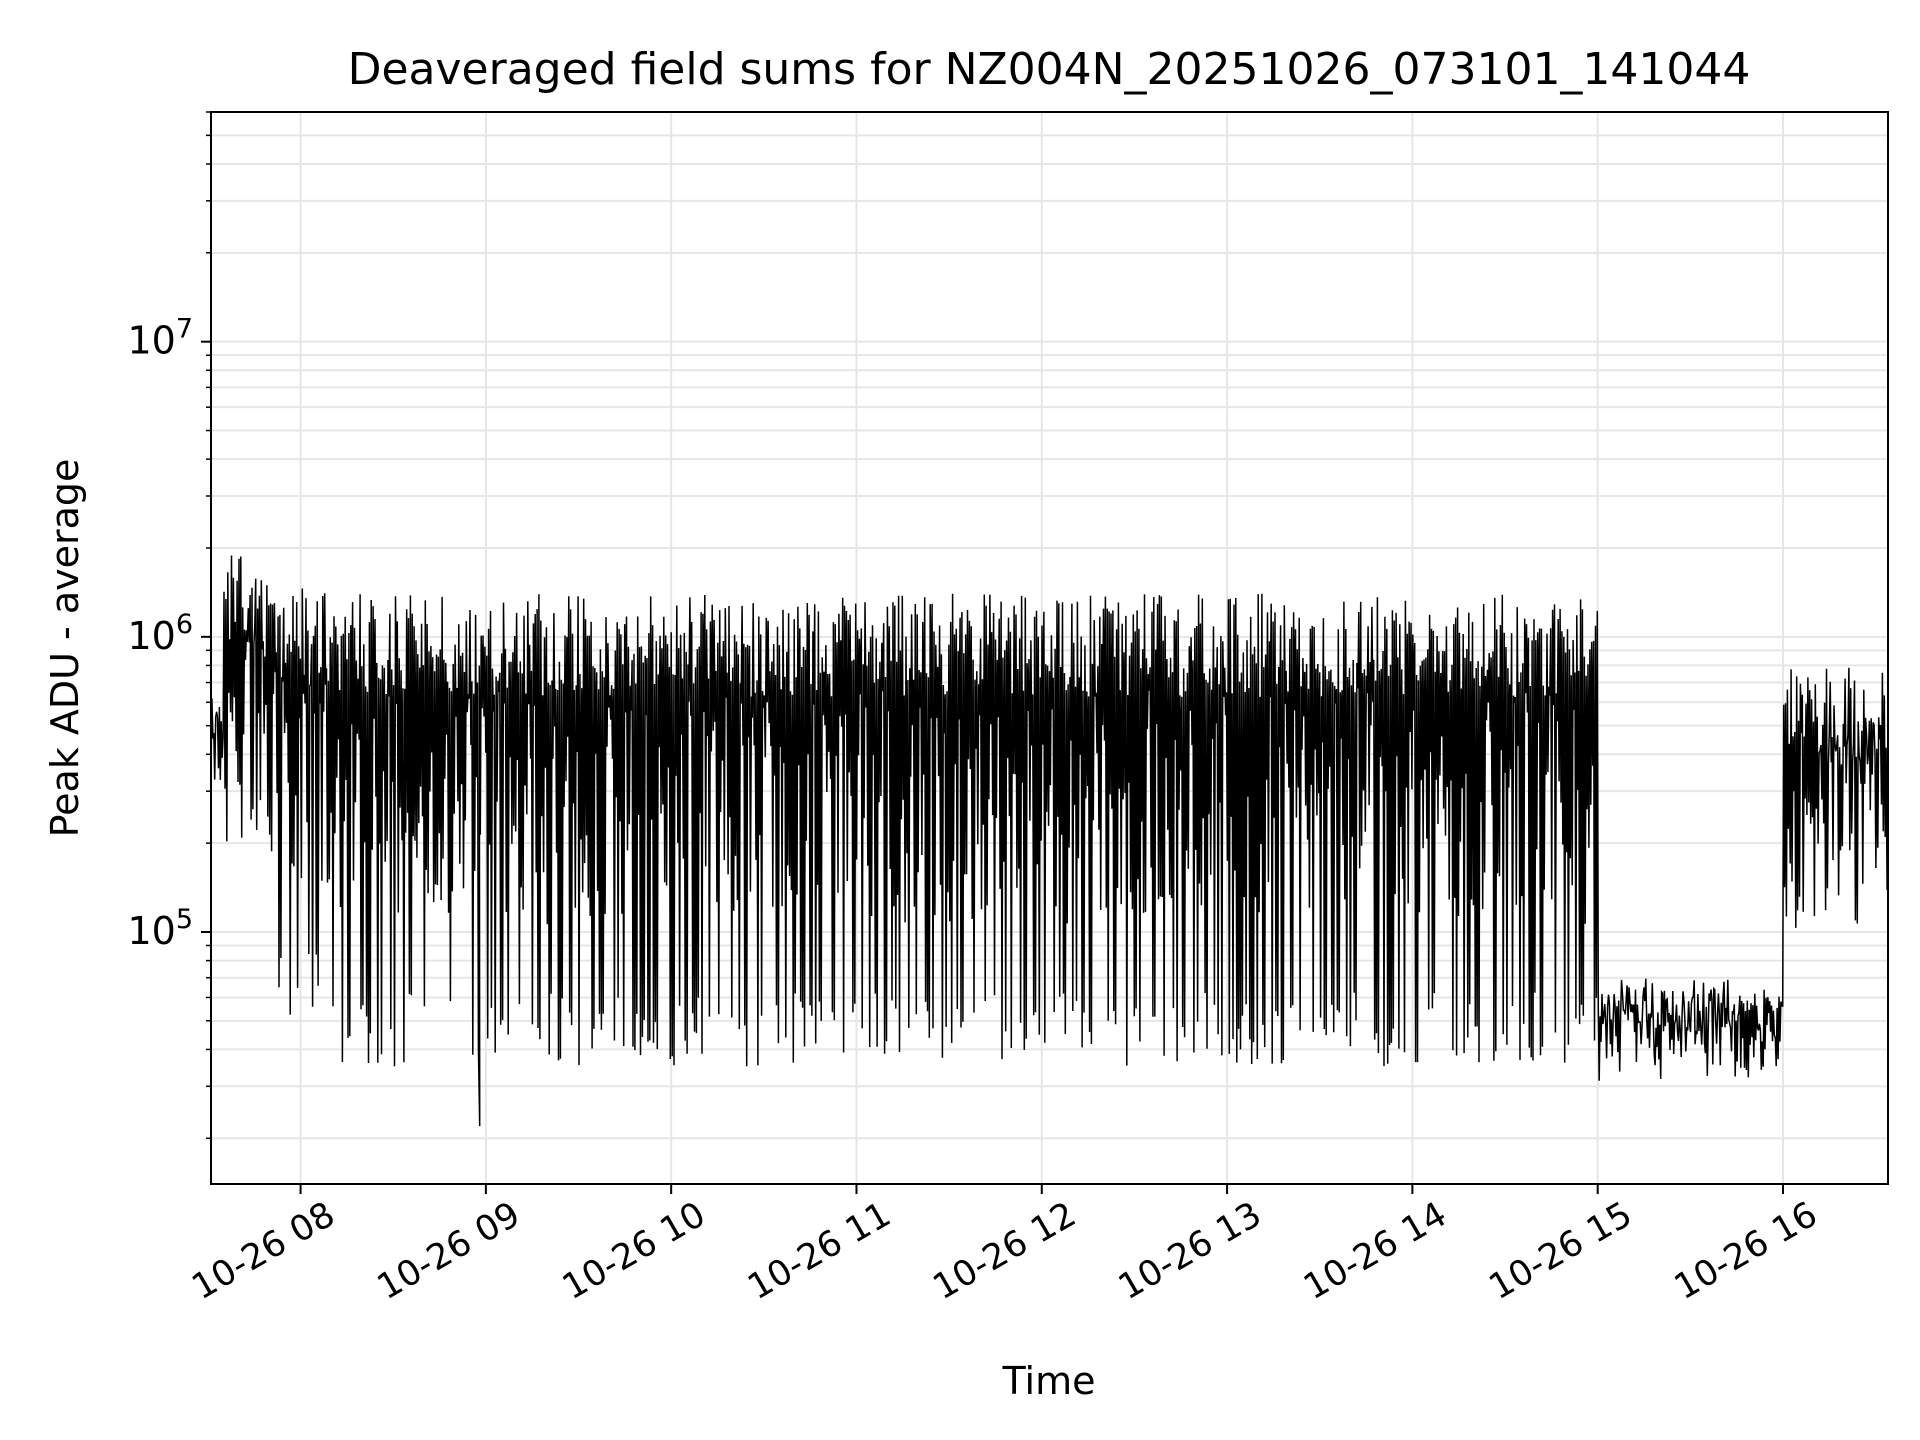 The height and width of the screenshot is (1440, 1920). I want to click on x-tick-label: 10-26 11, so click(819, 1251).